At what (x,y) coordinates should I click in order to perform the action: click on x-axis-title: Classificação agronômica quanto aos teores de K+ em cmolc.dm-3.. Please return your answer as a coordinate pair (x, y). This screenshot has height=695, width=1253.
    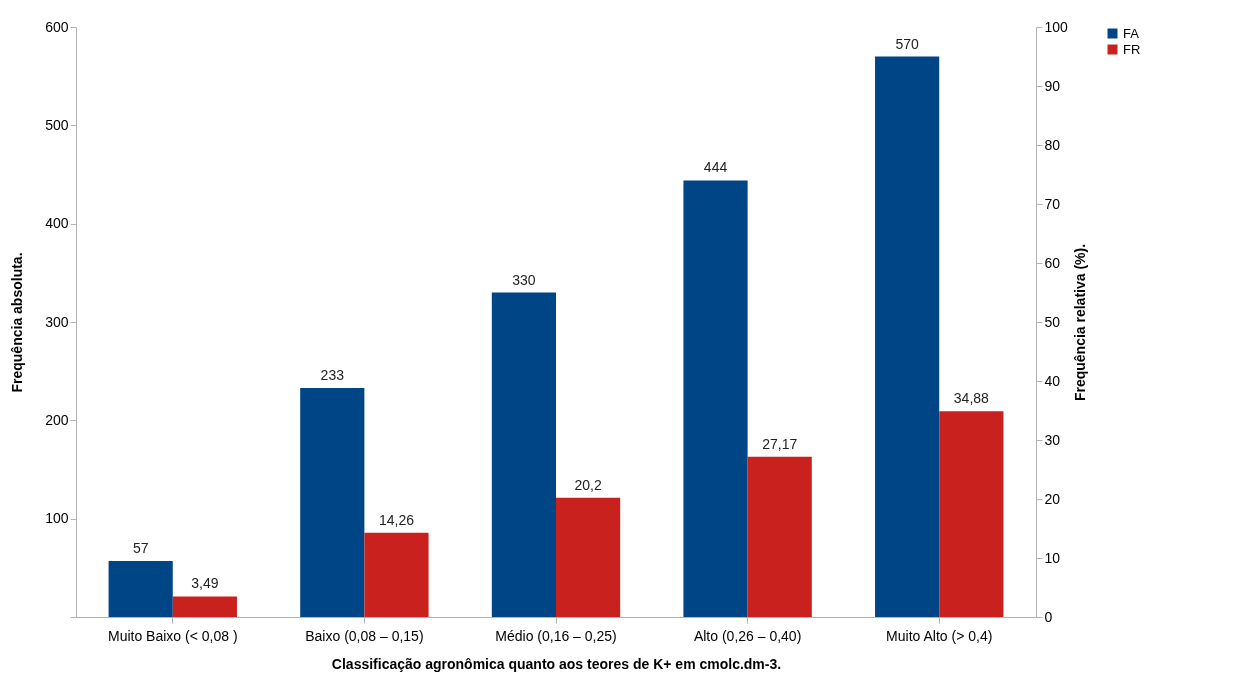
    Looking at the image, I should click on (556, 663).